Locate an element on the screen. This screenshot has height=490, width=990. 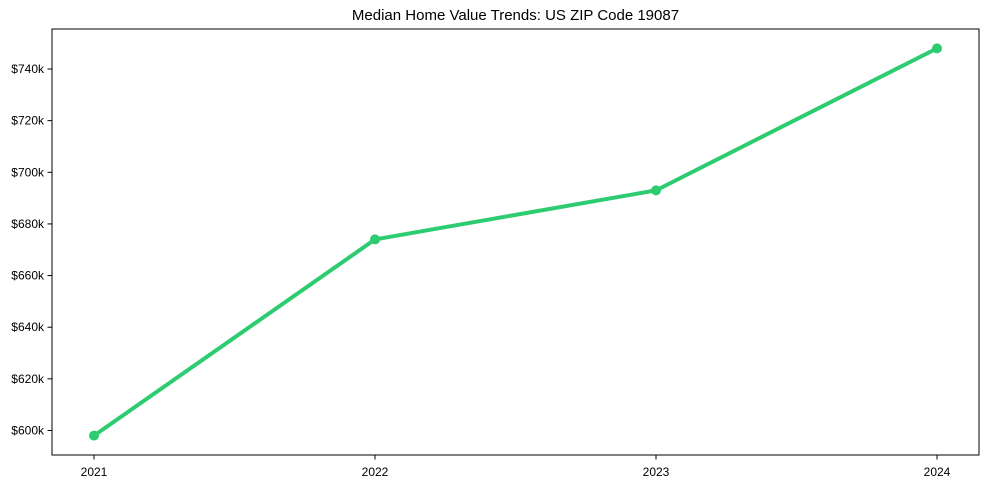
x-axis-tick-label: 2024 is located at coordinates (937, 472).